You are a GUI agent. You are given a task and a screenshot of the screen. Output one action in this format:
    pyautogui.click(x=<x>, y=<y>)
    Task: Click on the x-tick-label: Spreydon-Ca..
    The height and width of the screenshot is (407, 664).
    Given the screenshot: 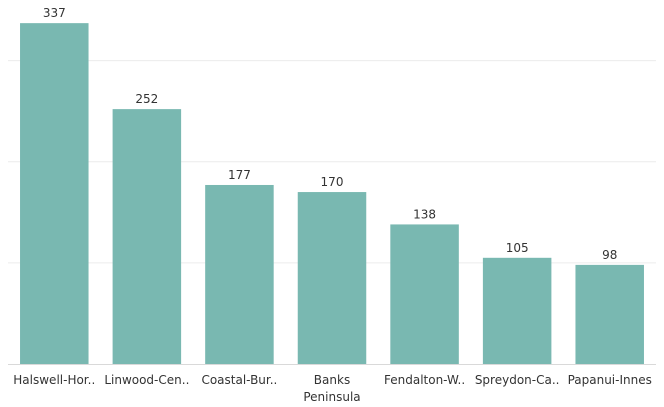 What is the action you would take?
    pyautogui.click(x=517, y=380)
    